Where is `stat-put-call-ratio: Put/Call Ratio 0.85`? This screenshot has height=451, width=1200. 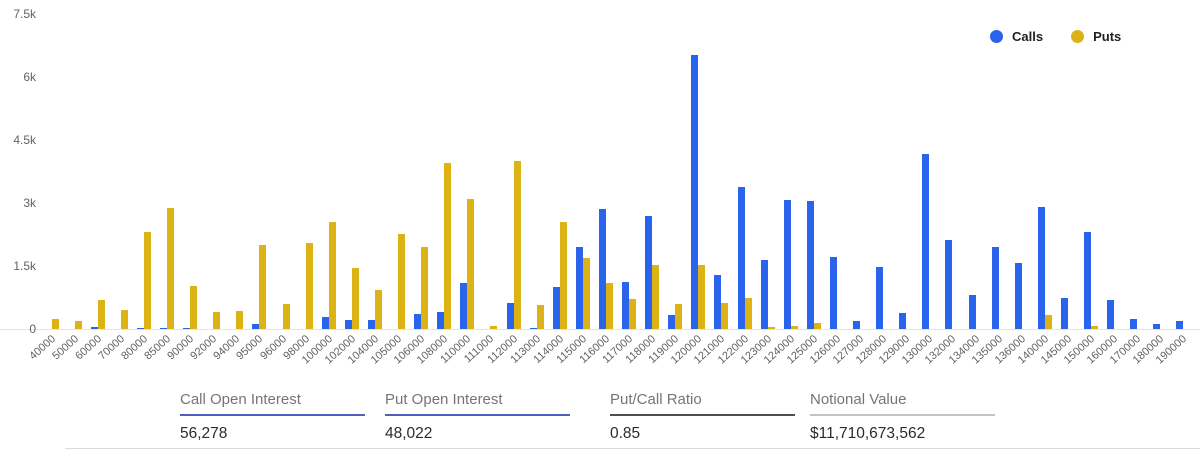 stat-put-call-ratio: Put/Call Ratio 0.85 is located at coordinates (702, 416).